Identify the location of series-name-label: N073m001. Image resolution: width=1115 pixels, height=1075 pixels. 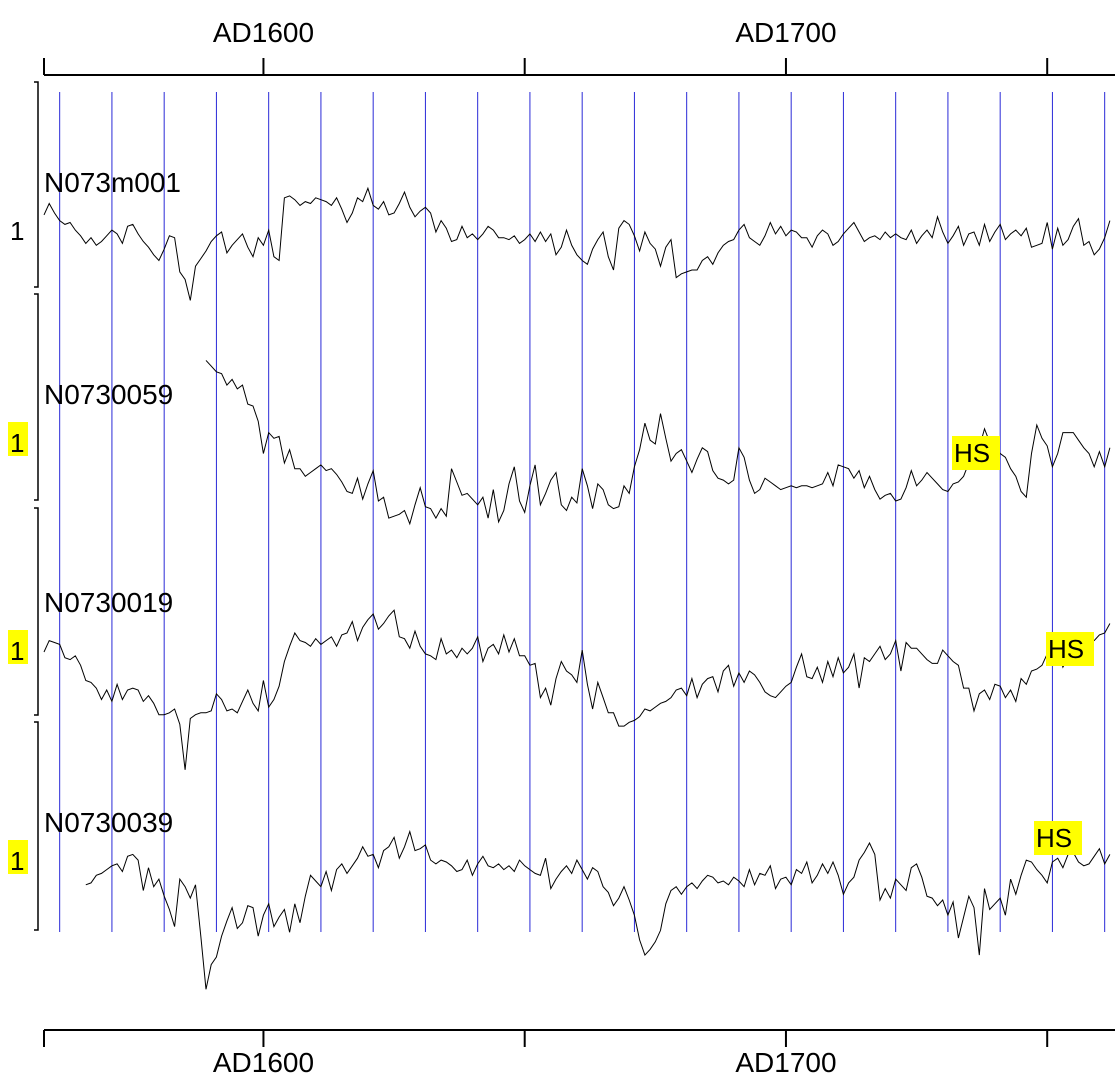
(112, 182).